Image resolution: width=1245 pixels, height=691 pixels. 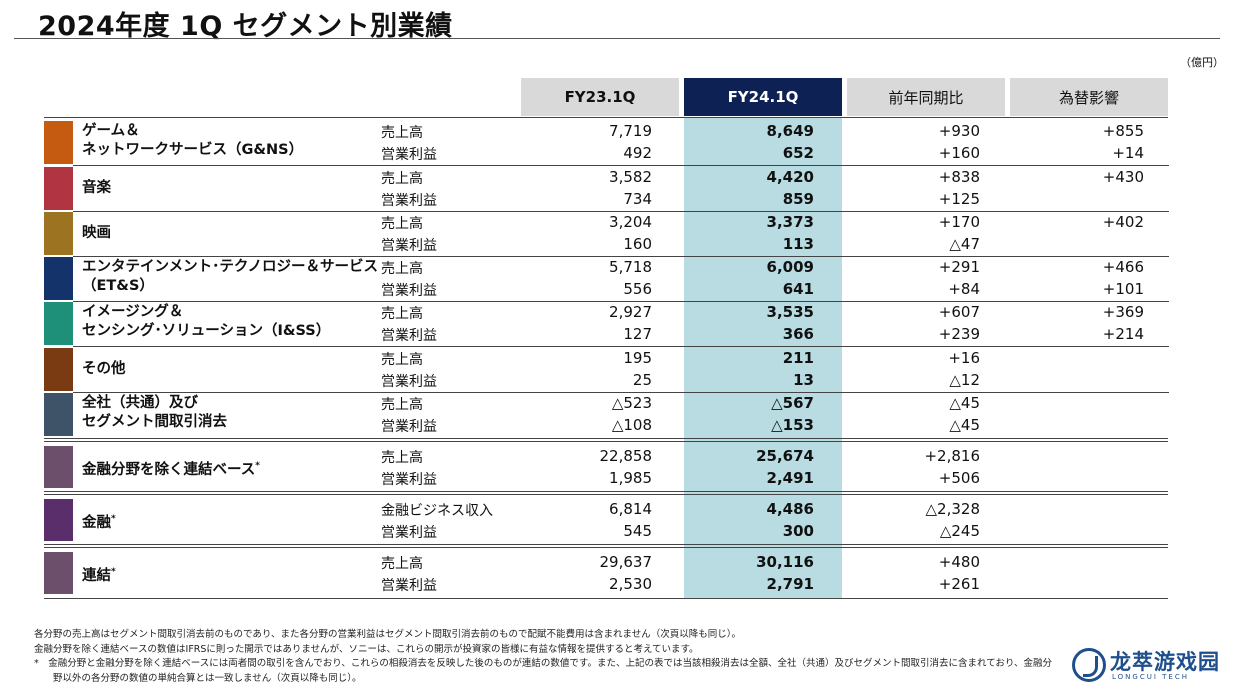 What do you see at coordinates (959, 531) in the screenshot?
I see `yoy-value: △245` at bounding box center [959, 531].